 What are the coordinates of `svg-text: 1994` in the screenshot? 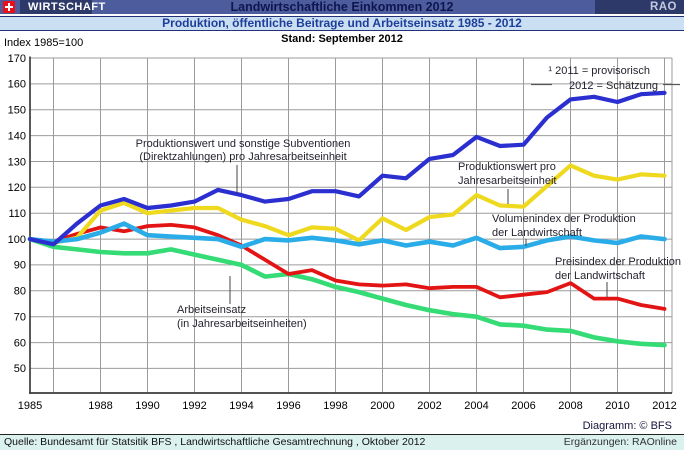 It's located at (241, 406).